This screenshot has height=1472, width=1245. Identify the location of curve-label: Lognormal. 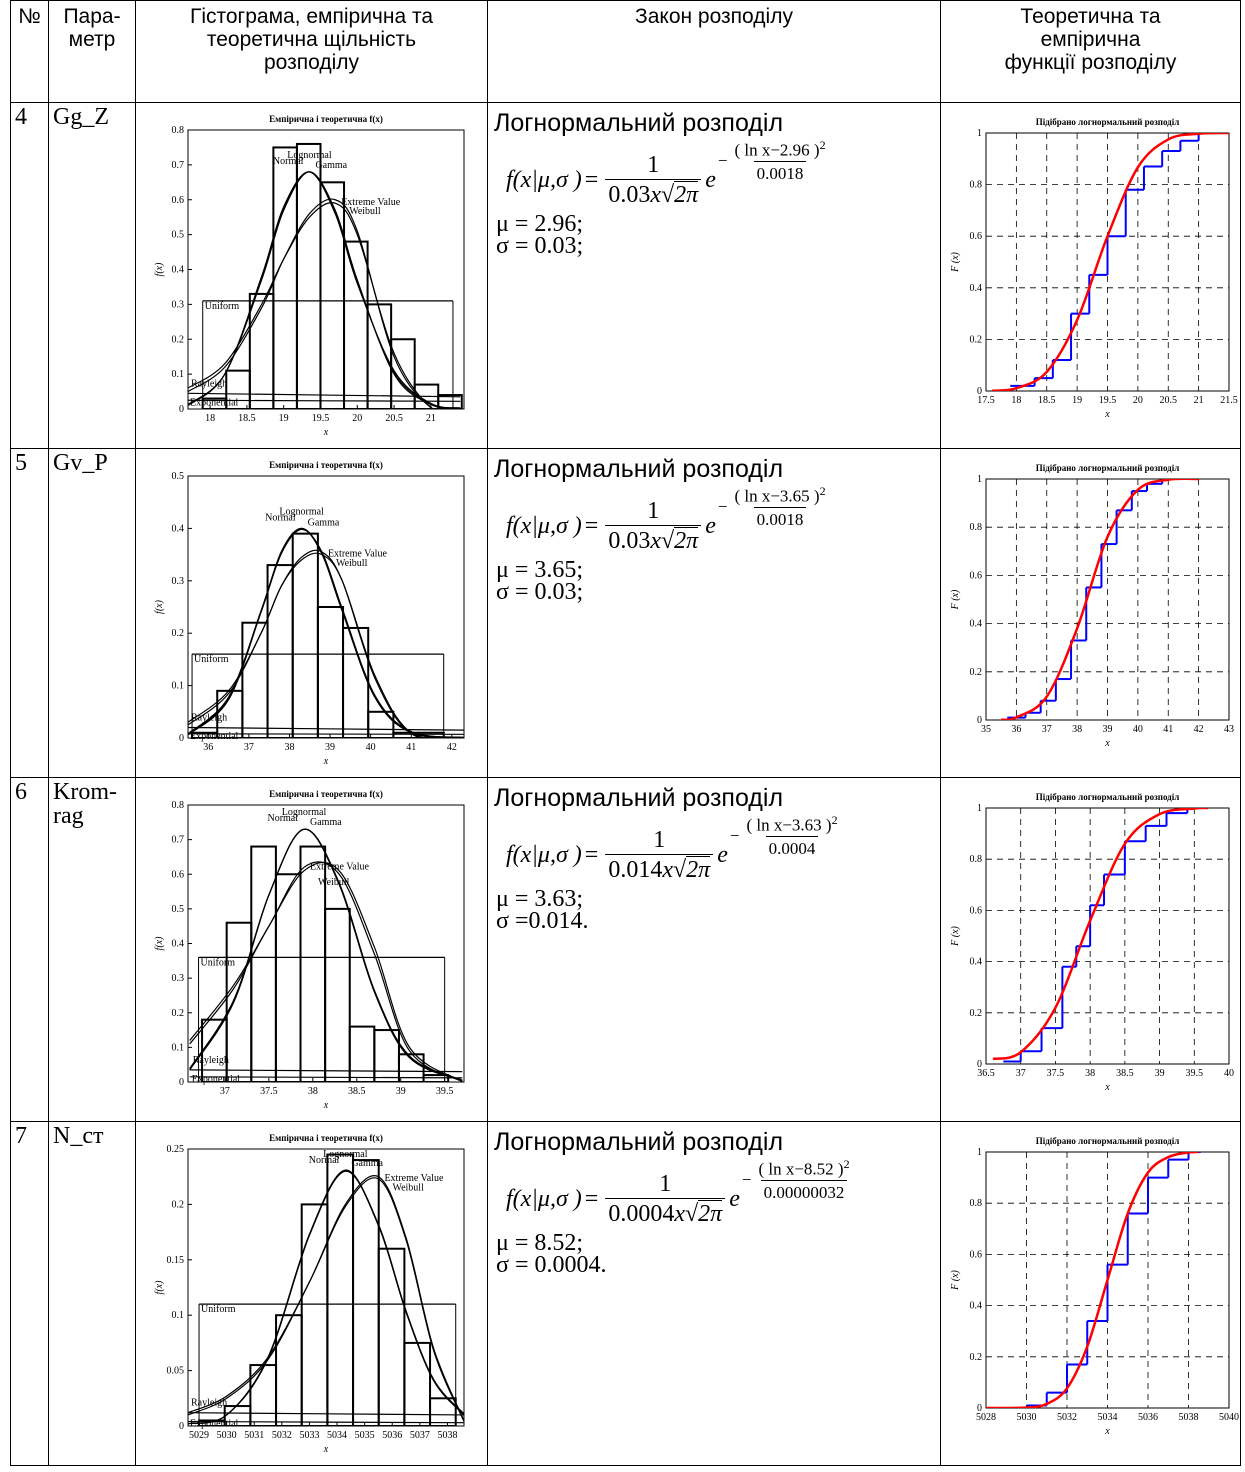
(309, 155).